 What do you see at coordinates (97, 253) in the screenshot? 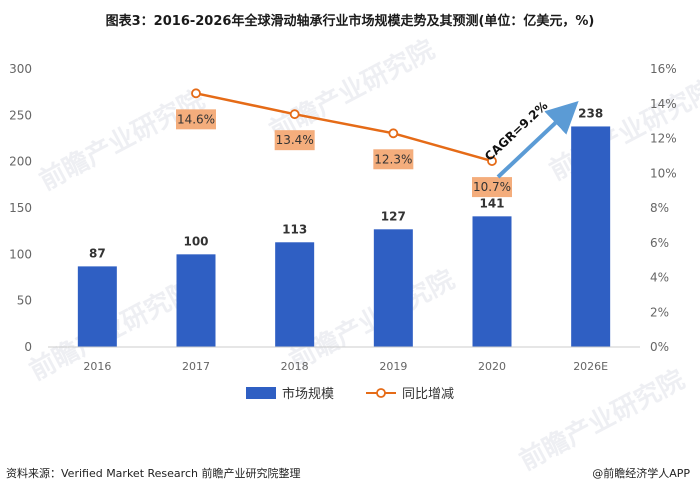
I see `bar-value-label: 87` at bounding box center [97, 253].